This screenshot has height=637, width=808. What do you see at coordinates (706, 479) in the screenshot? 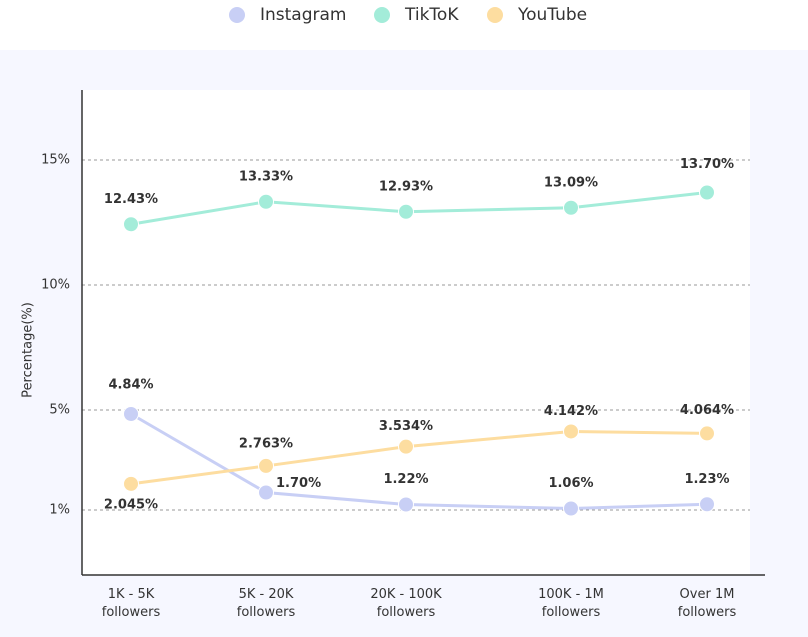
I see `data-label: 1.23%` at bounding box center [706, 479].